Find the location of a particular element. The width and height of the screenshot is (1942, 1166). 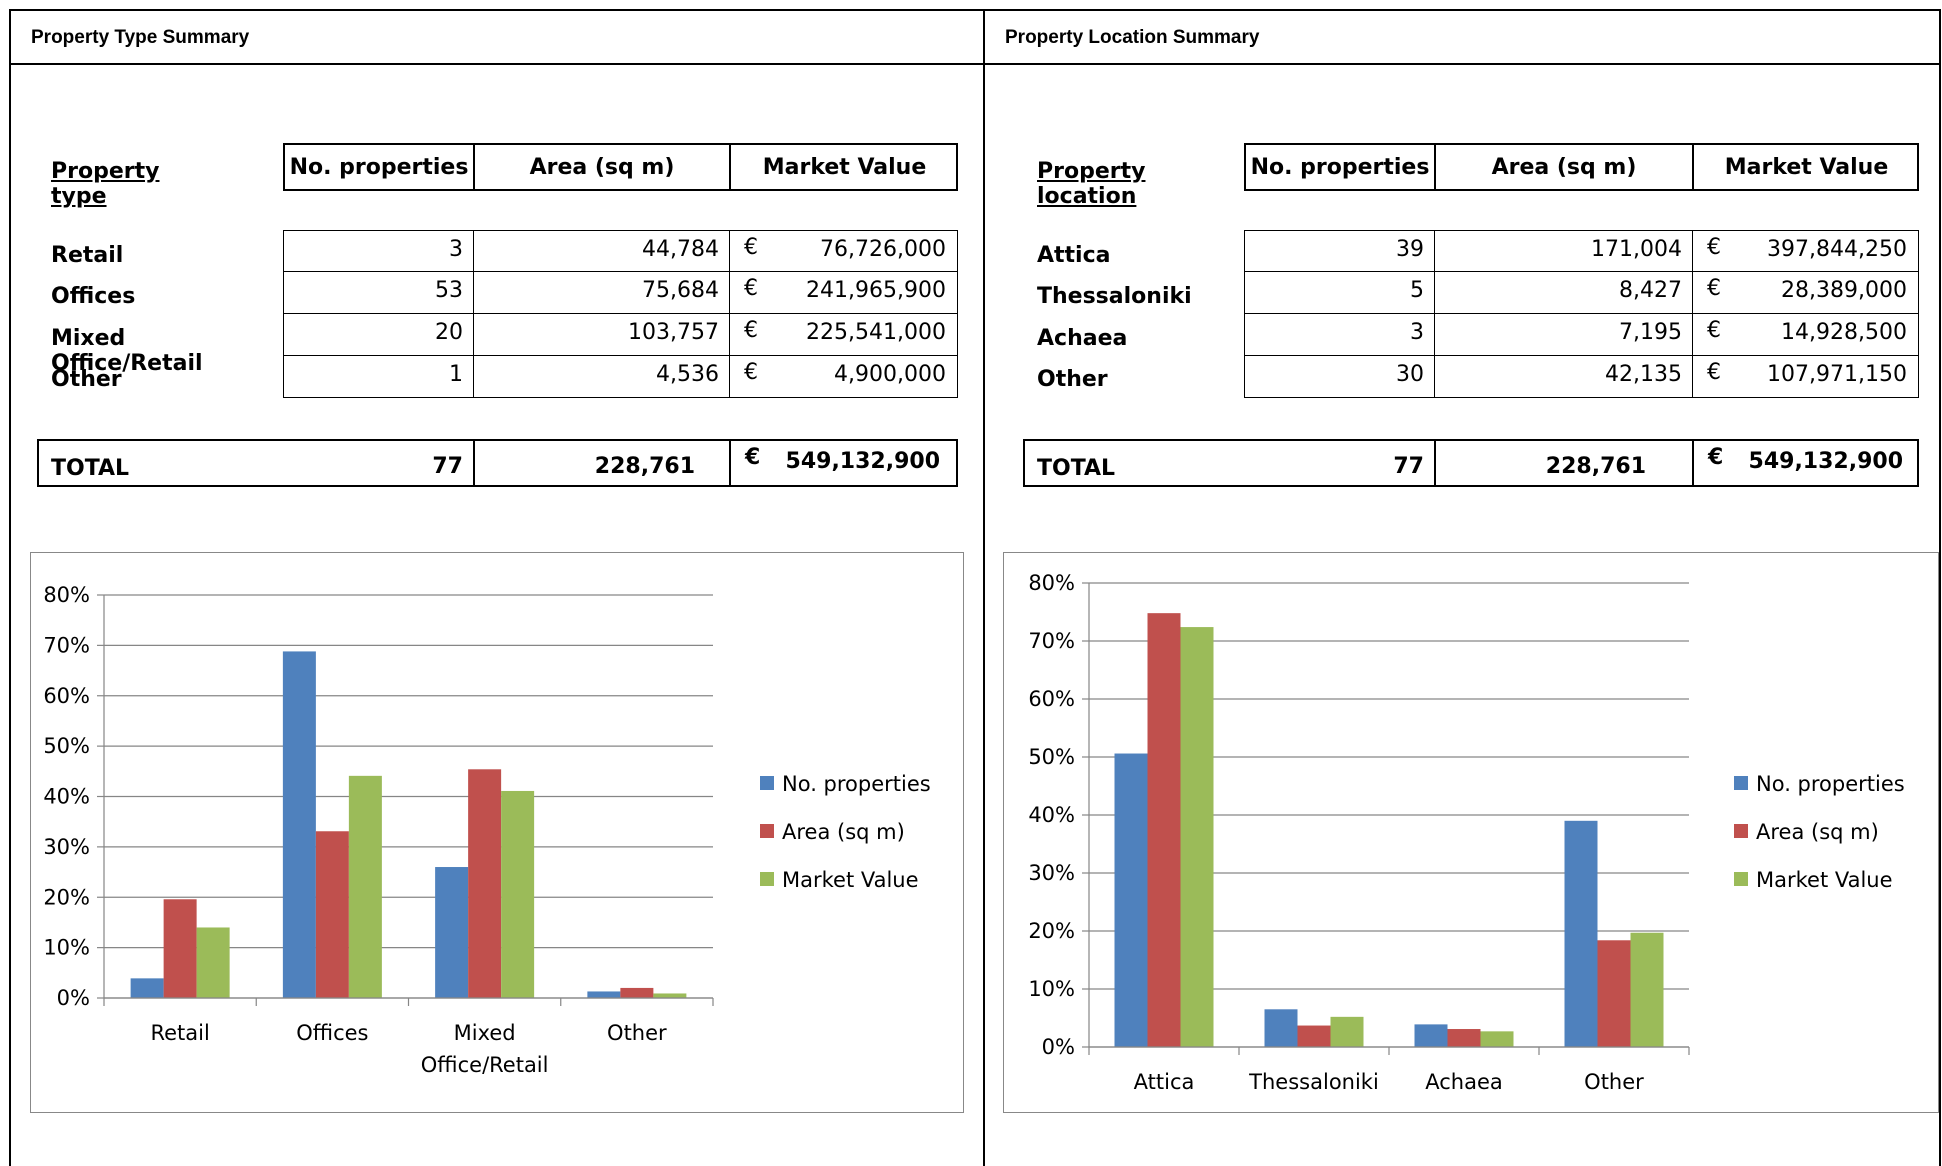

total-value-text: 549,132,900 is located at coordinates (1825, 461).